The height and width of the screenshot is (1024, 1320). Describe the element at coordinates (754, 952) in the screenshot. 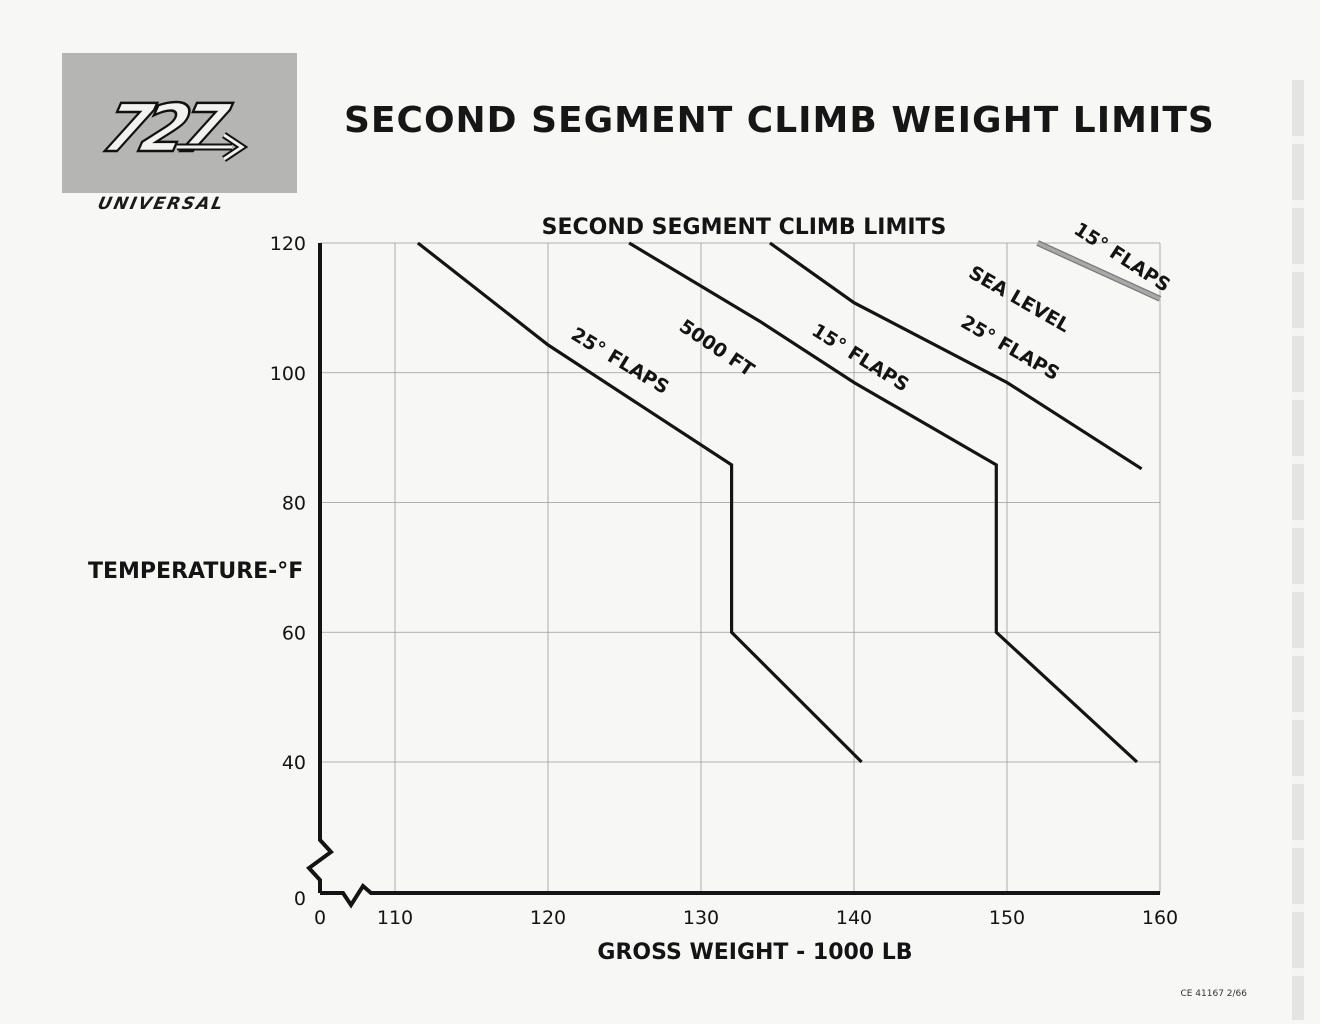

I see `x-axis-label: GROSS WEIGHT - 1000 LB` at that location.